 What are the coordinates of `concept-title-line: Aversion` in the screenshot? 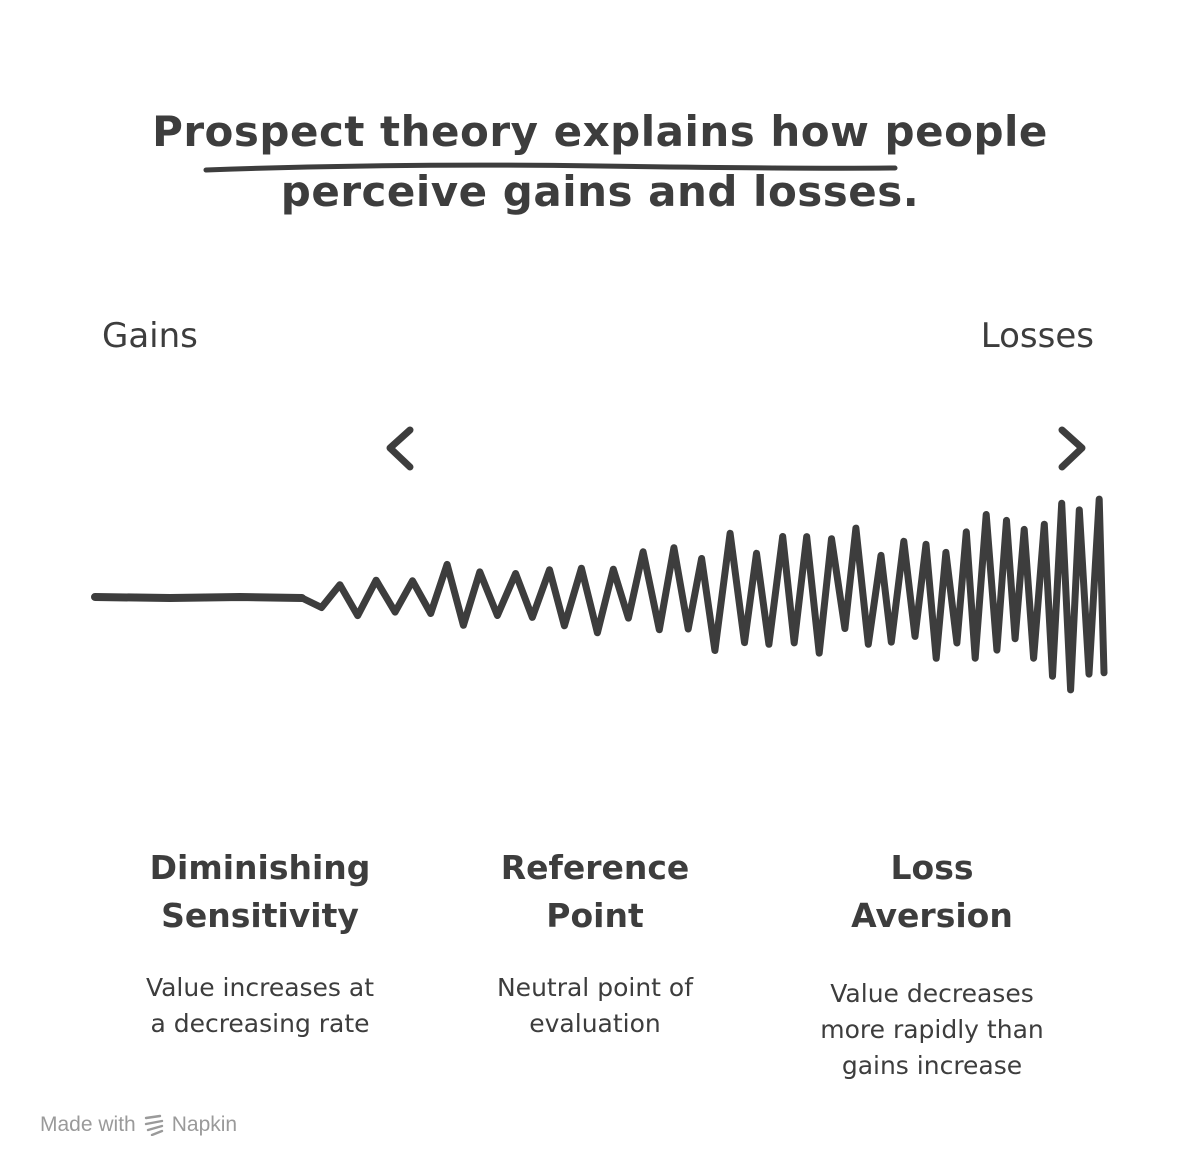 It's located at (932, 915).